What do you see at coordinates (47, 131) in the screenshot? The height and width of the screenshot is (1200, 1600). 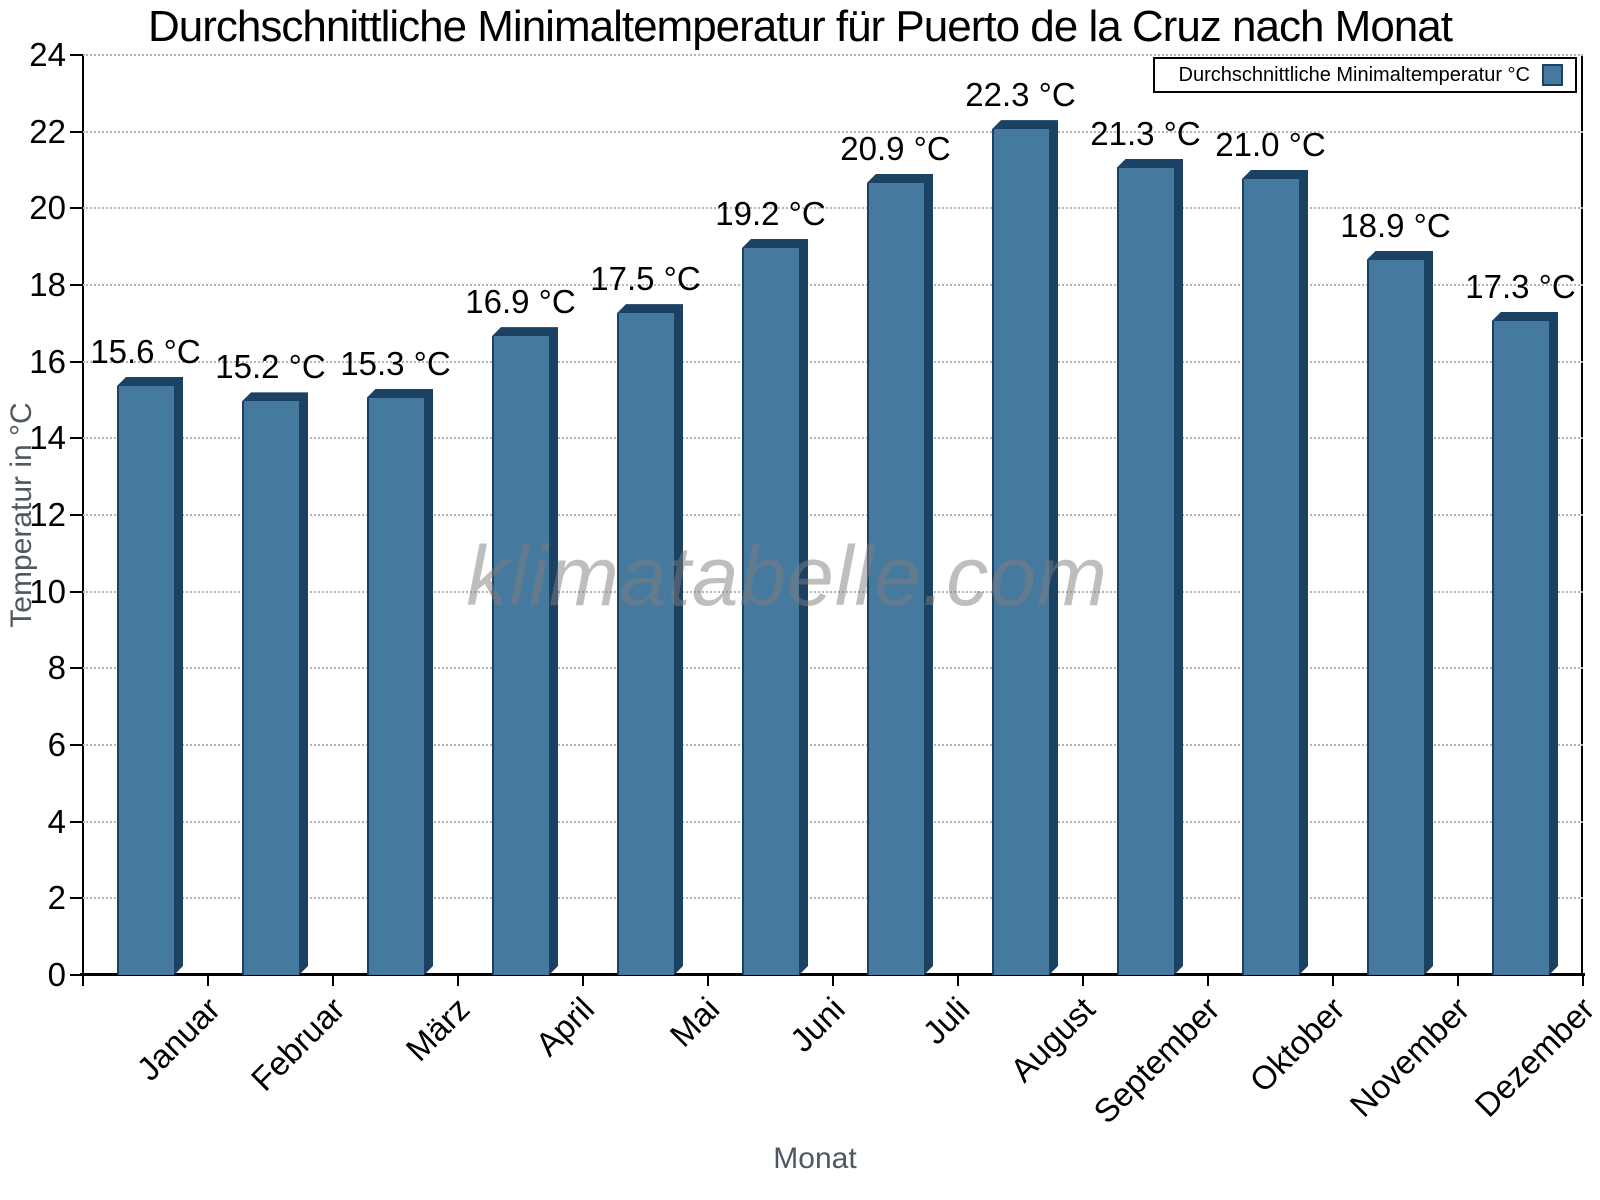 I see `y-tick-label-22: 22` at bounding box center [47, 131].